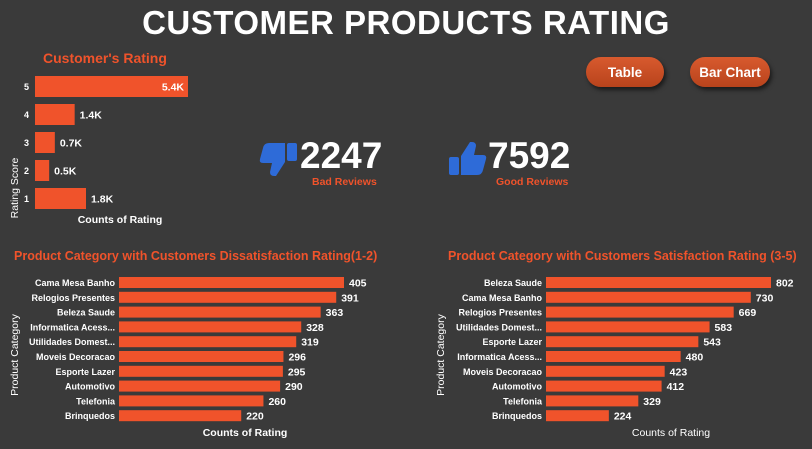 The width and height of the screenshot is (812, 449). Describe the element at coordinates (652, 402) in the screenshot. I see `data-label: 329` at that location.